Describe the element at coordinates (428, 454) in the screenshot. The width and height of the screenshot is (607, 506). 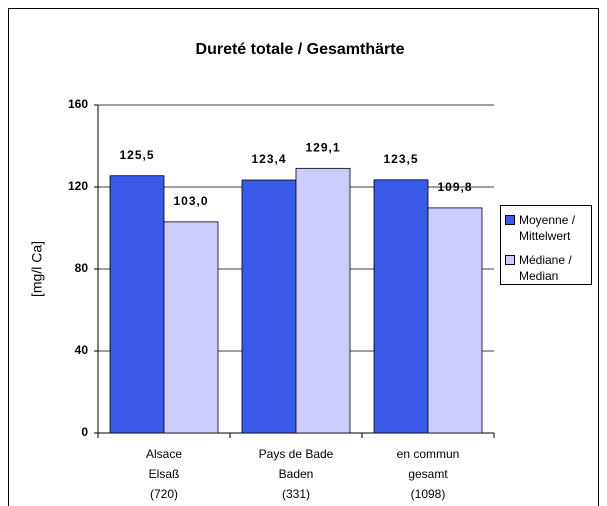
I see `x-tick-label: en commun` at that location.